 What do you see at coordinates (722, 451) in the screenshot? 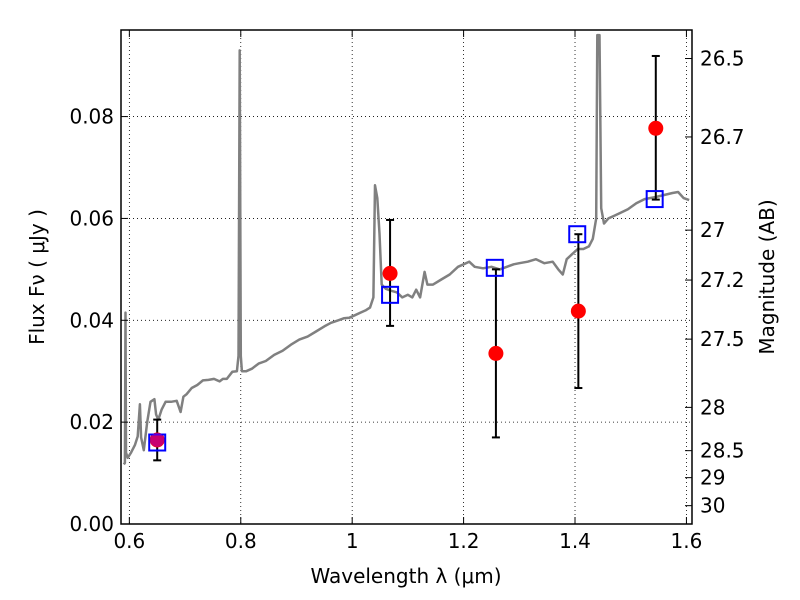
I see `y2-tick-label: 28.5` at bounding box center [722, 451].